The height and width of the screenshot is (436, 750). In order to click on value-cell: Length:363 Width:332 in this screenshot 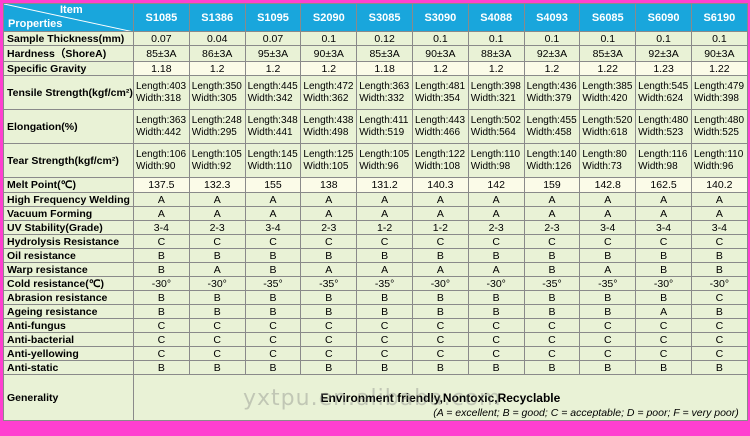, I will do `click(384, 92)`.